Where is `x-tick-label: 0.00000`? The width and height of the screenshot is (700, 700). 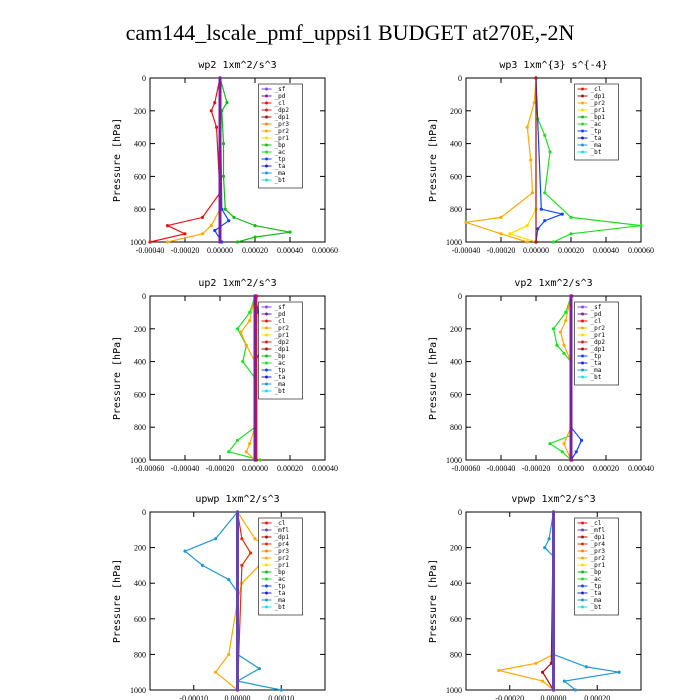 x-tick-label: 0.00000 is located at coordinates (554, 697).